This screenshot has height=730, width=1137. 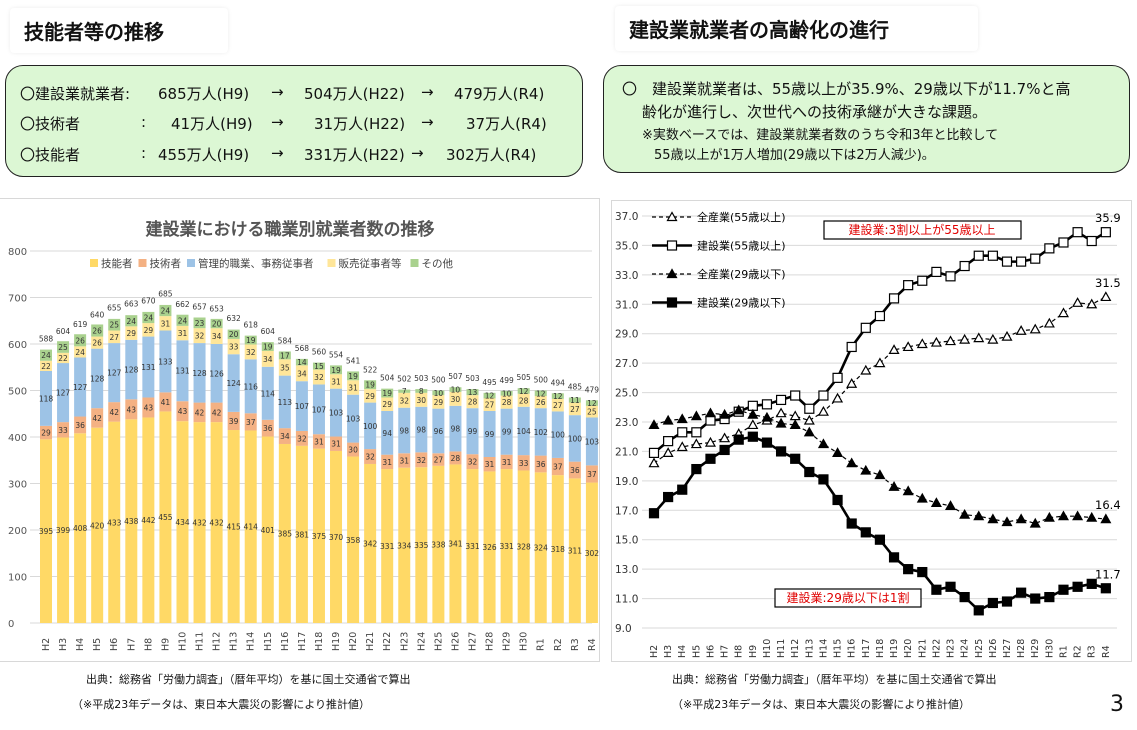 What do you see at coordinates (1108, 283) in the screenshot?
I see `end-value-label: 31.5` at bounding box center [1108, 283].